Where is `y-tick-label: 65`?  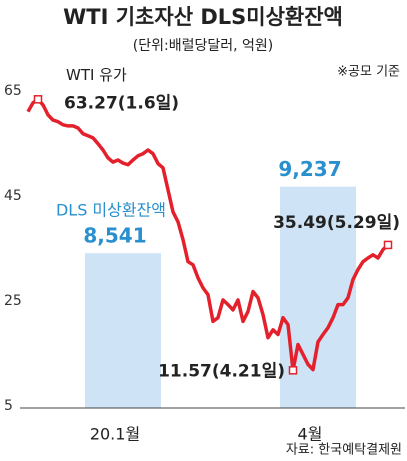 y-tick-label: 65 is located at coordinates (13, 91).